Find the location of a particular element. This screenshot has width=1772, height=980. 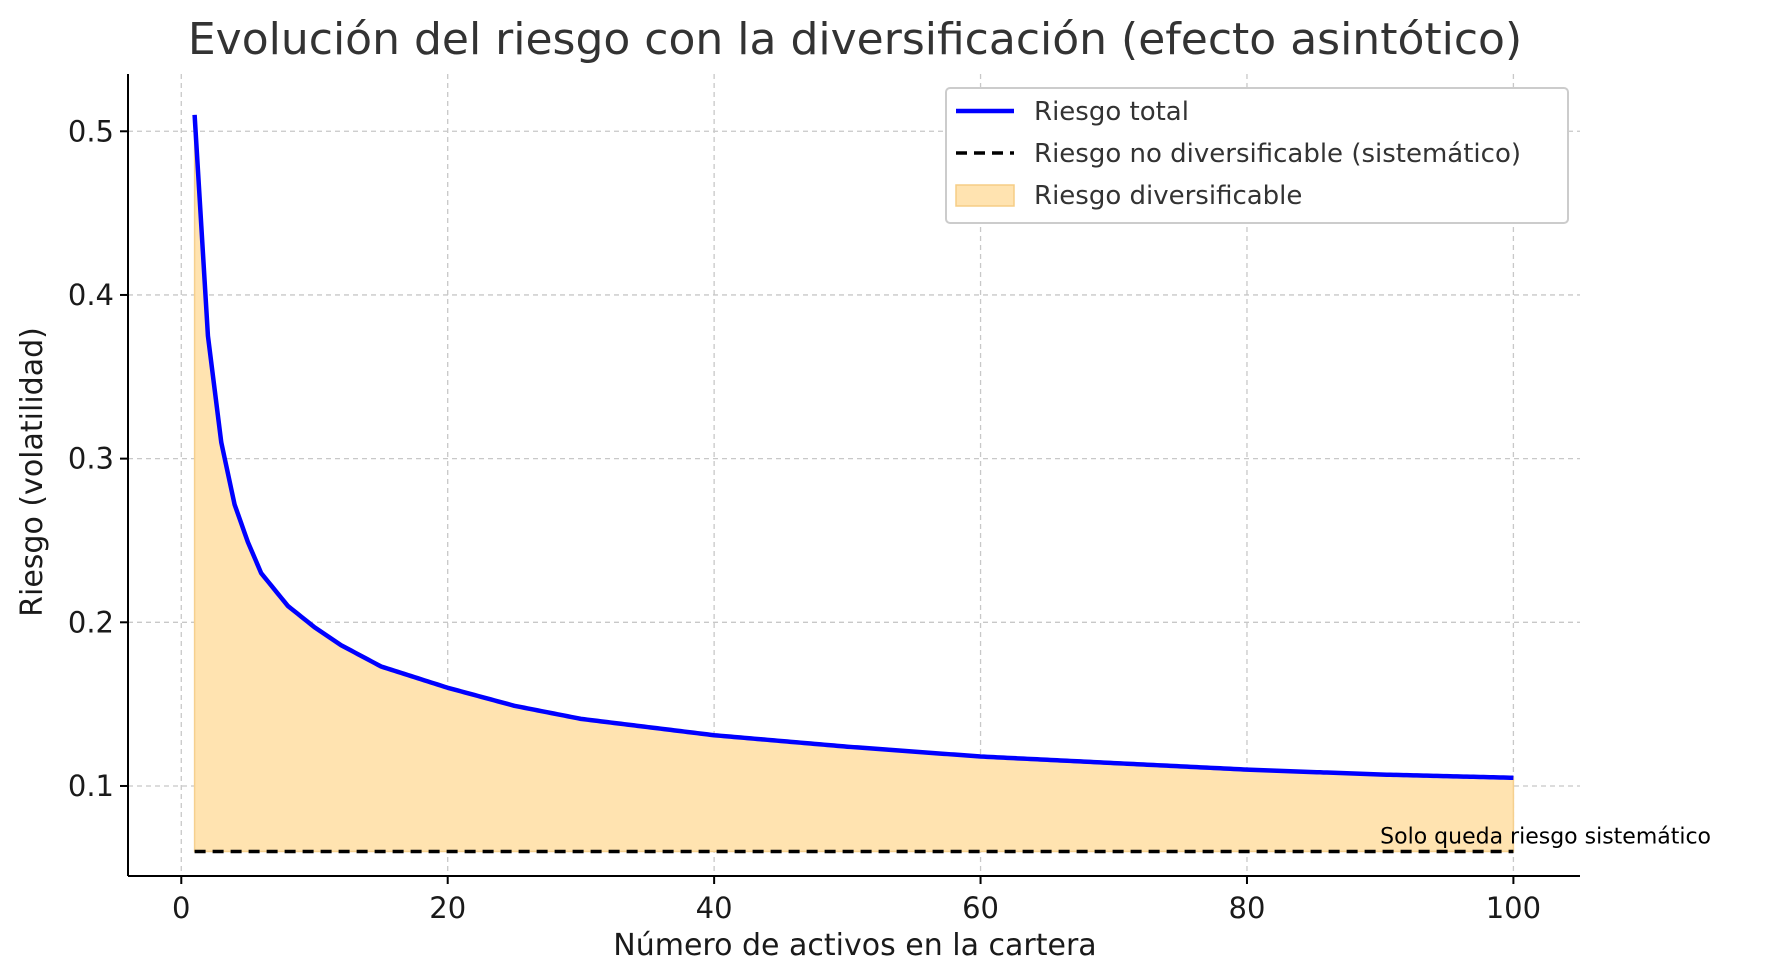

annotation-systematic-risk: Solo queda riesgo sistemático is located at coordinates (1545, 836).